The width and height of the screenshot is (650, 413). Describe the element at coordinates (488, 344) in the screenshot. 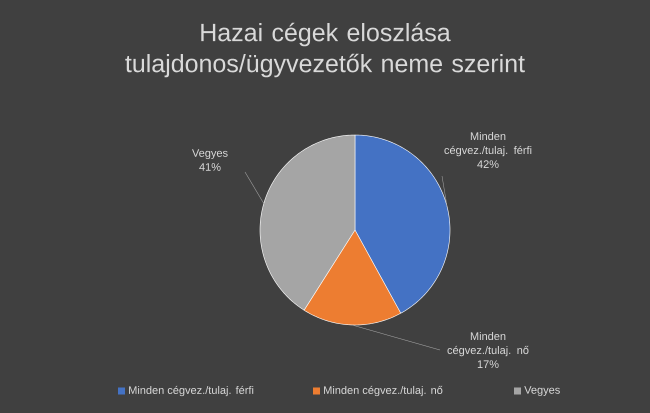

I see `slice-label: Minden cégvez./tulaj. nő` at that location.